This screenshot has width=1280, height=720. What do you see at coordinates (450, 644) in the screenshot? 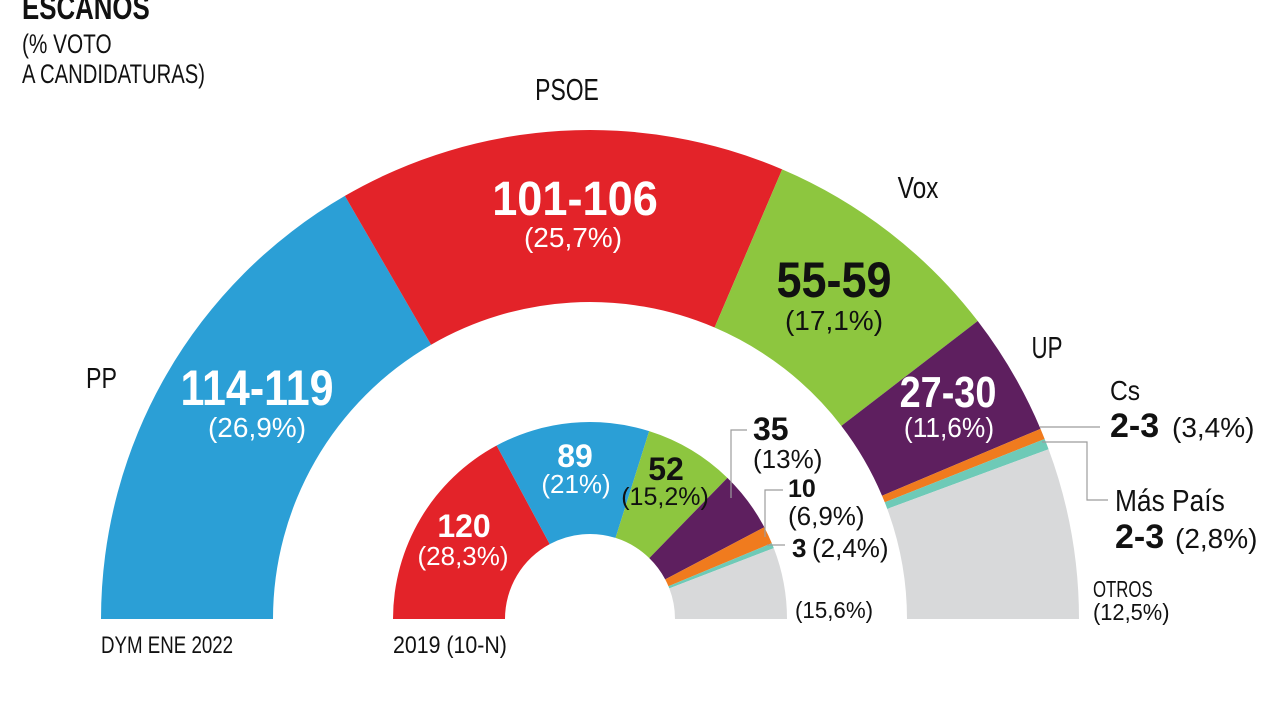
I see `caption-2019: 2019 (10-N)` at bounding box center [450, 644].